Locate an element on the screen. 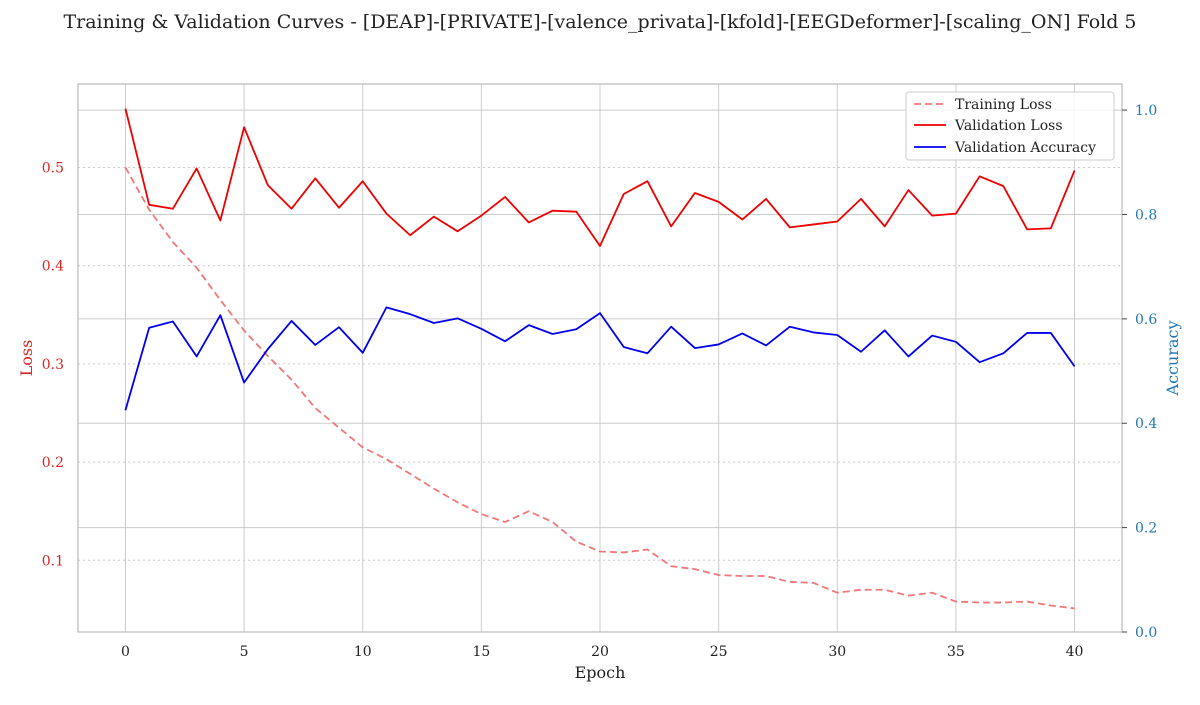 Image resolution: width=1200 pixels, height=705 pixels. left-y-axis-label: Loss is located at coordinates (26, 358).